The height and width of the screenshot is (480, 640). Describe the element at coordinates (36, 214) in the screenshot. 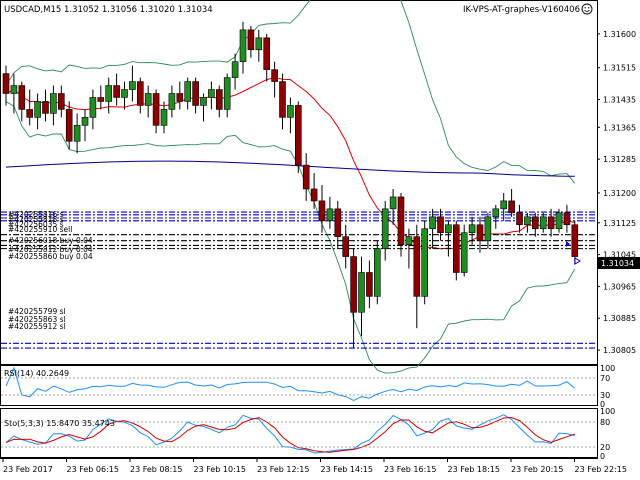

I see `order-label: #420255816 s` at that location.